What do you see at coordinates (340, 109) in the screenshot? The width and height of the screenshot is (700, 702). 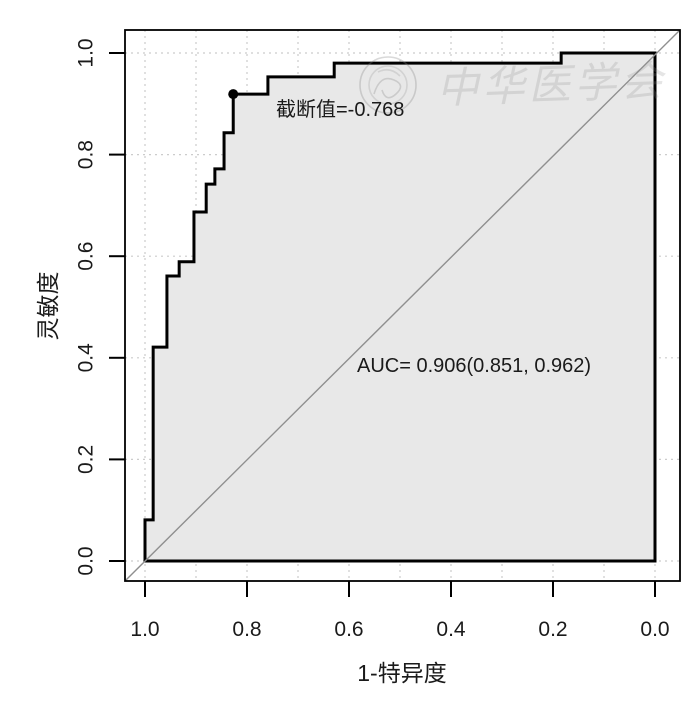 I see `cutoff-label: 截断值=-0.768` at bounding box center [340, 109].